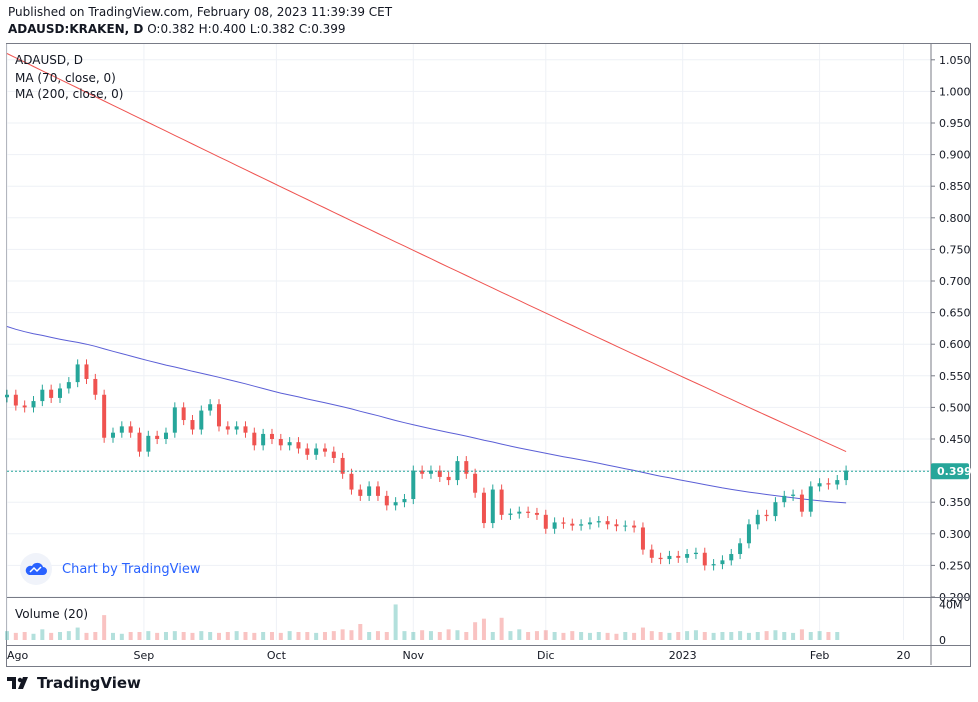 The height and width of the screenshot is (702, 978). Describe the element at coordinates (955, 155) in the screenshot. I see `y-tick-label: 0.900` at that location.